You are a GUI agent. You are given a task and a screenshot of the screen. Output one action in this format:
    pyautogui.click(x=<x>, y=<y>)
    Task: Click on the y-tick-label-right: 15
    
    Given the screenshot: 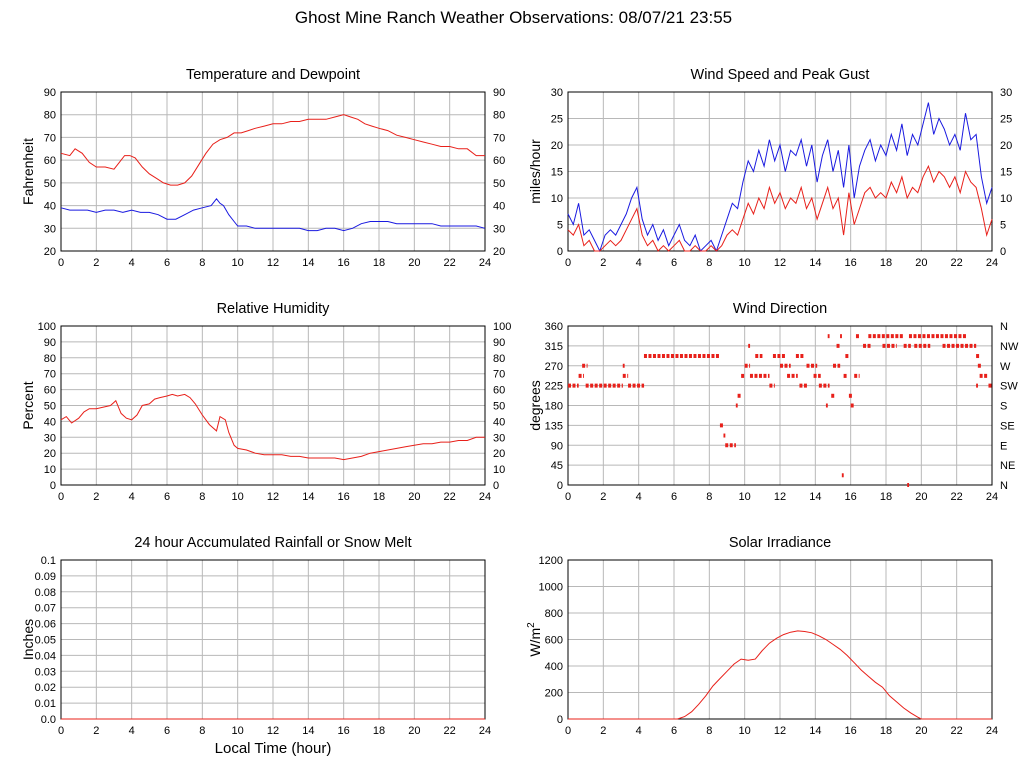 What is the action you would take?
    pyautogui.click(x=1006, y=173)
    